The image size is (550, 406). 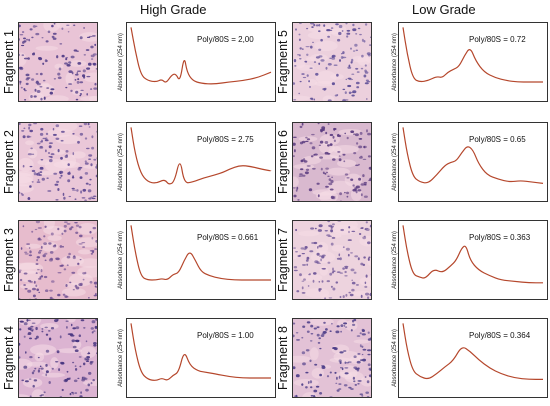 I want to click on poly-80s-ratio: Poly/80S = 0.65, so click(x=497, y=139).